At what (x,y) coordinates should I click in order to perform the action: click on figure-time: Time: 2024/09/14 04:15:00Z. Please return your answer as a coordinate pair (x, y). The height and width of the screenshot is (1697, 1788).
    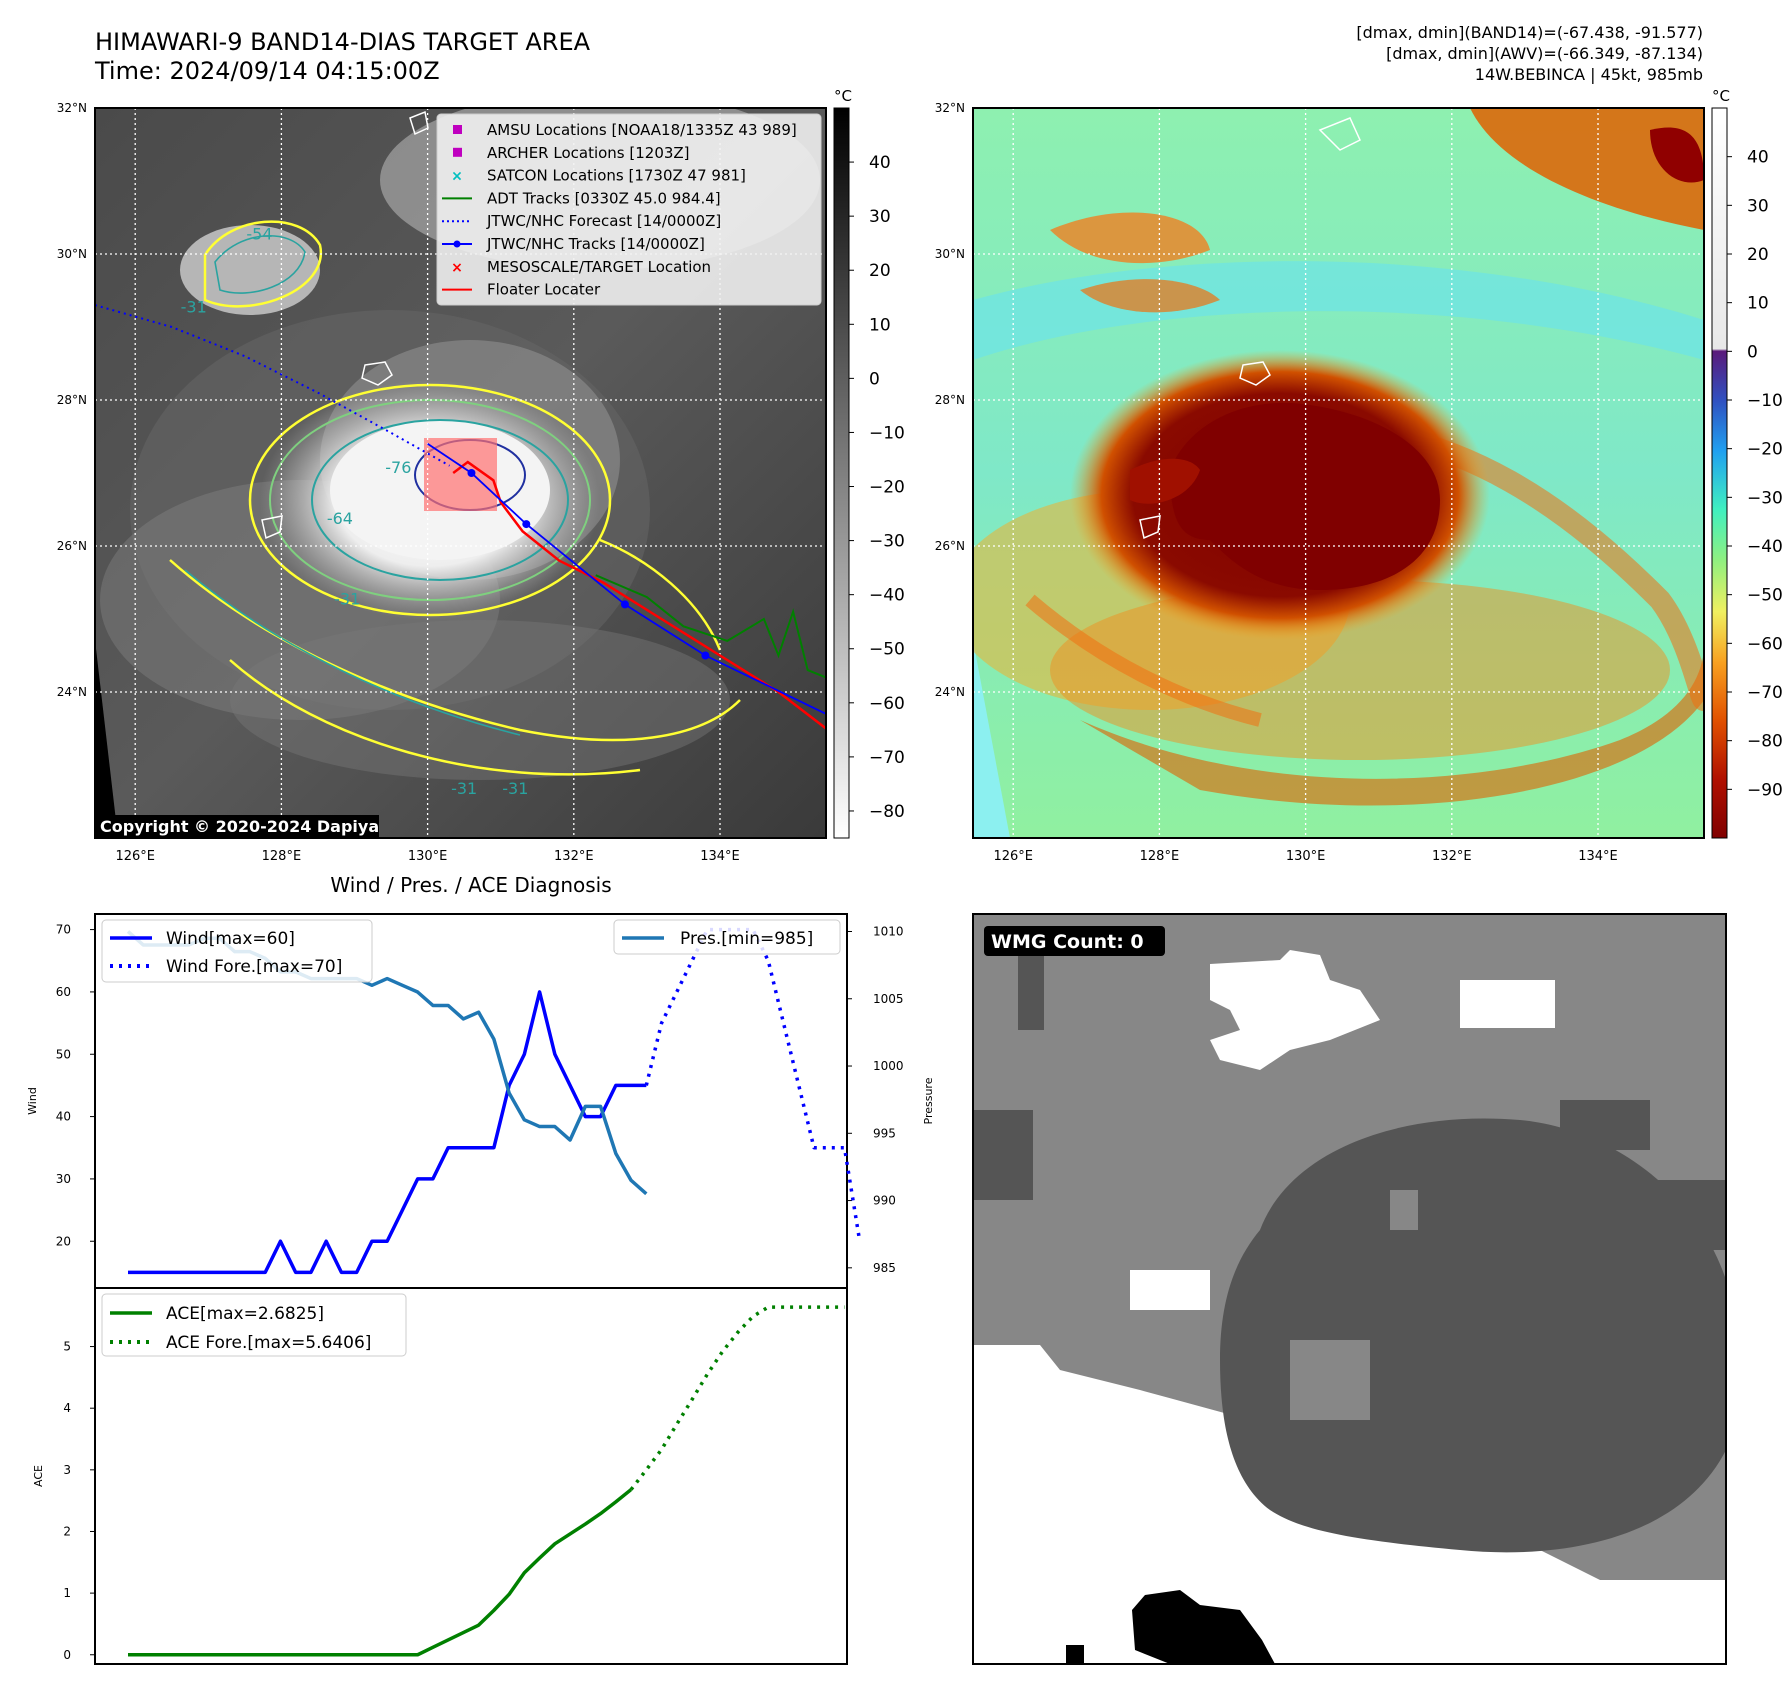
    Looking at the image, I should click on (267, 71).